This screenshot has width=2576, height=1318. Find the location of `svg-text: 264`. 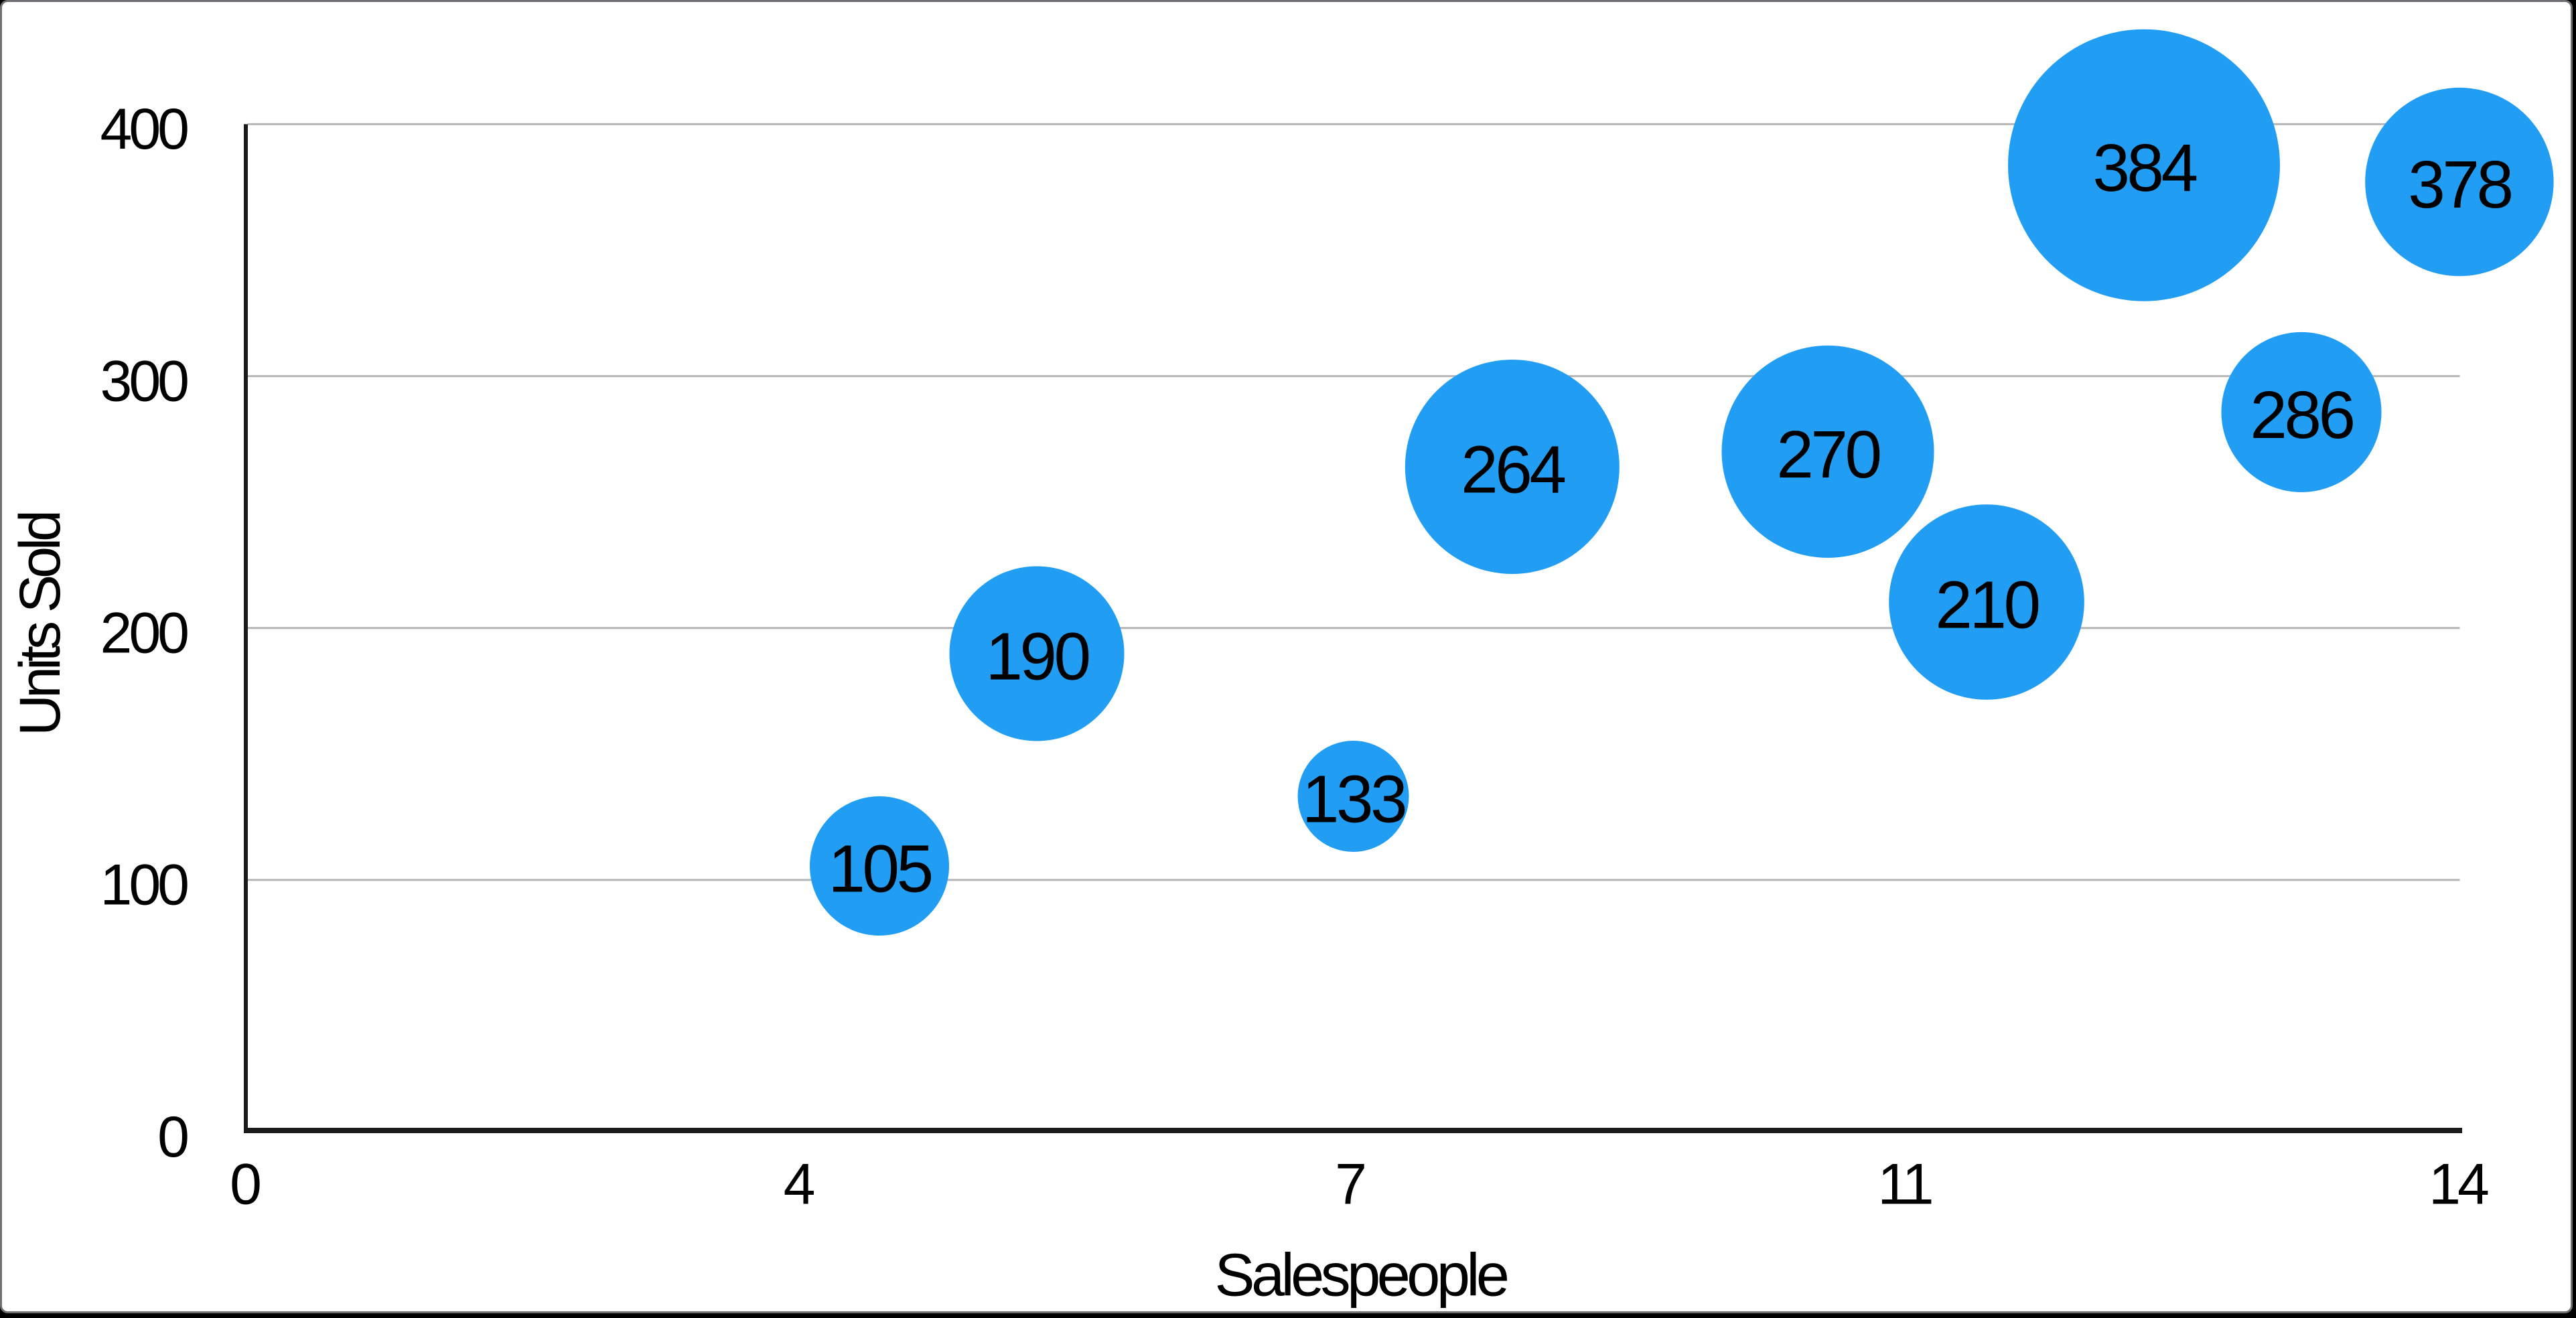

svg-text: 264 is located at coordinates (1513, 470).